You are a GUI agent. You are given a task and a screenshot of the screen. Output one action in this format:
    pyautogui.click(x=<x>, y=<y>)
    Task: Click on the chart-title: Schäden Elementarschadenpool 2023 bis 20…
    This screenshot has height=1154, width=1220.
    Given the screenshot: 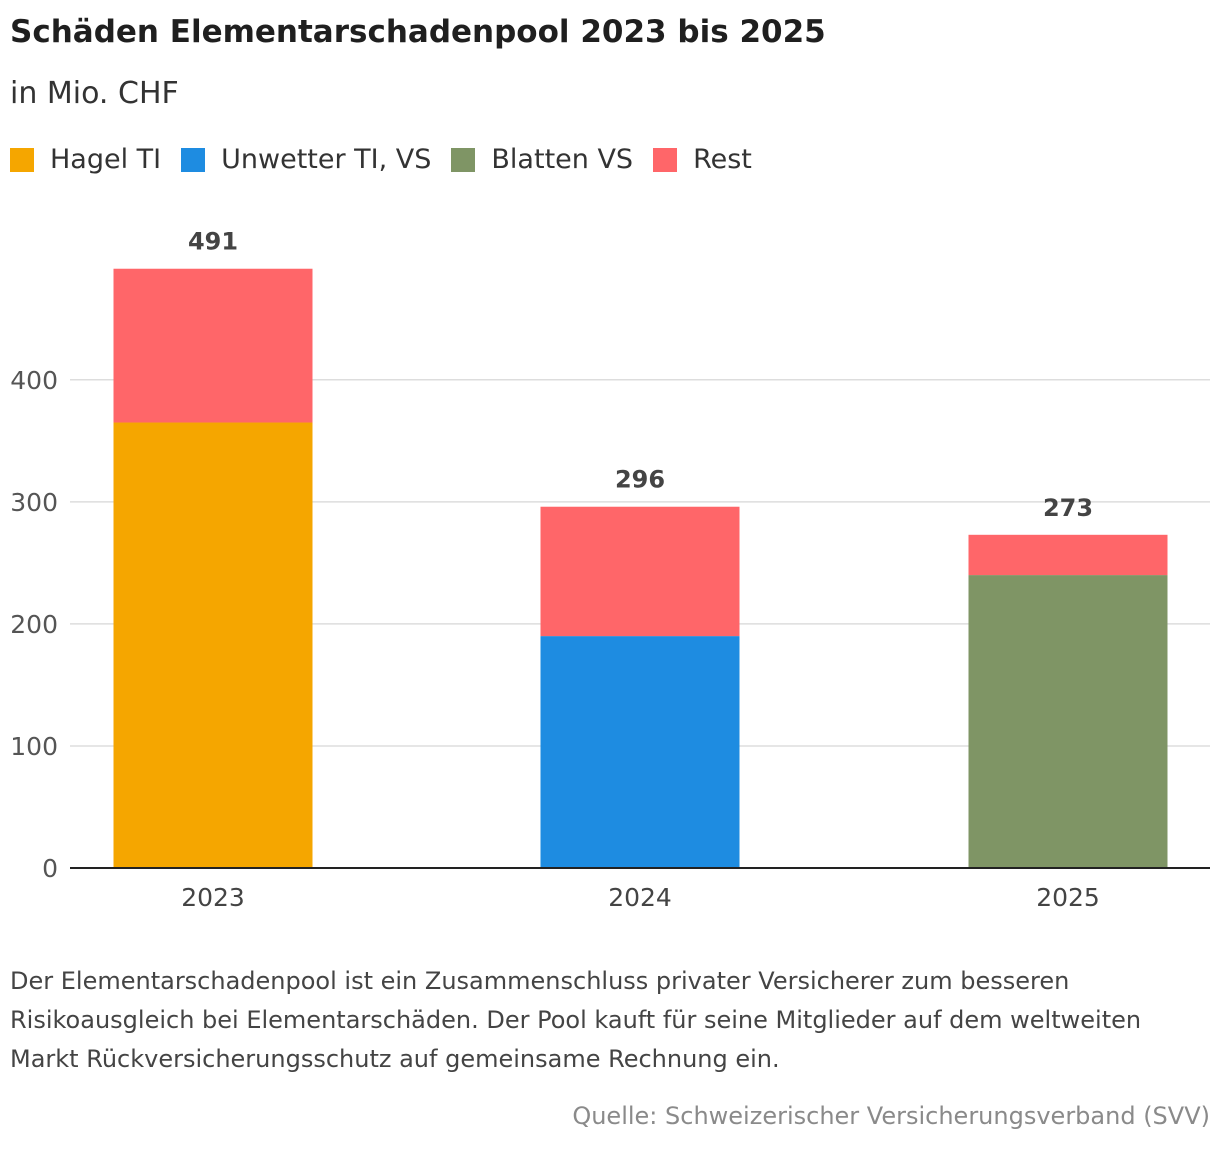 What is the action you would take?
    pyautogui.click(x=418, y=32)
    